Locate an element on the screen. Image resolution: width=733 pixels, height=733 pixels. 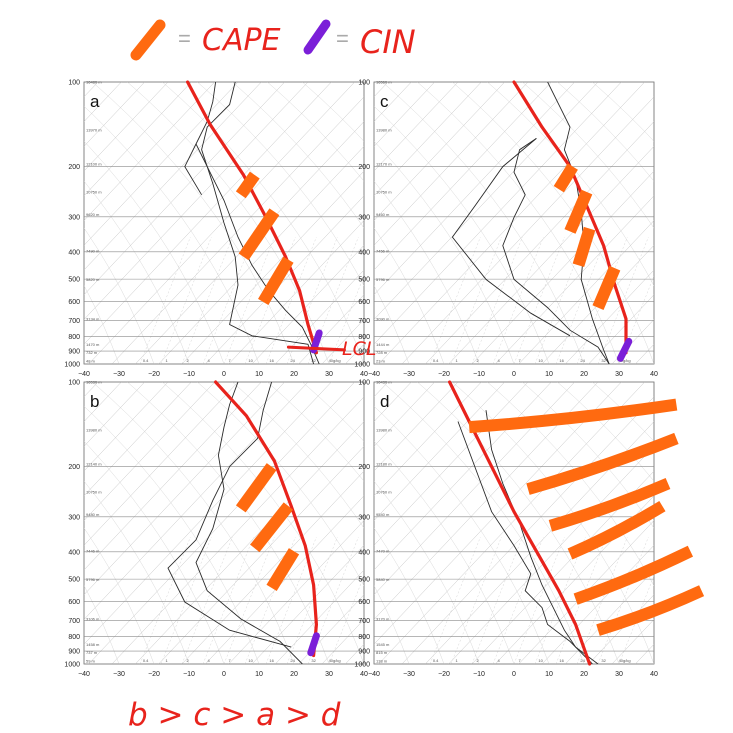
lcl-annotation: LCL is located at coordinates (359, 349).